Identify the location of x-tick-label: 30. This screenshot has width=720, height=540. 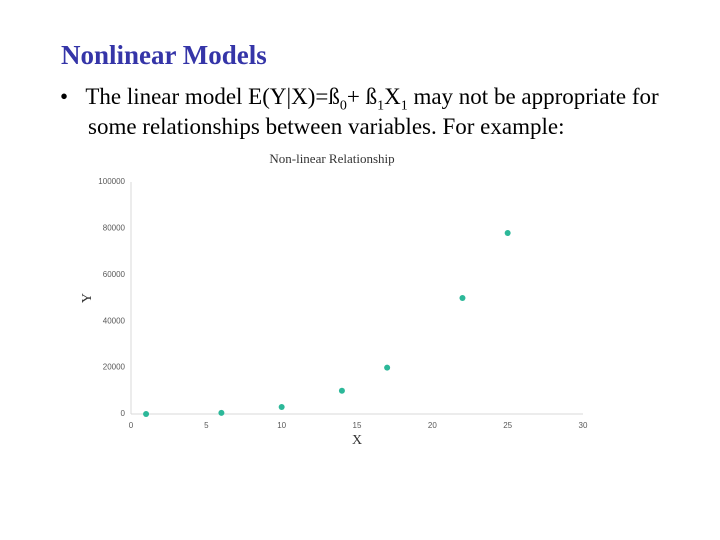
(583, 425).